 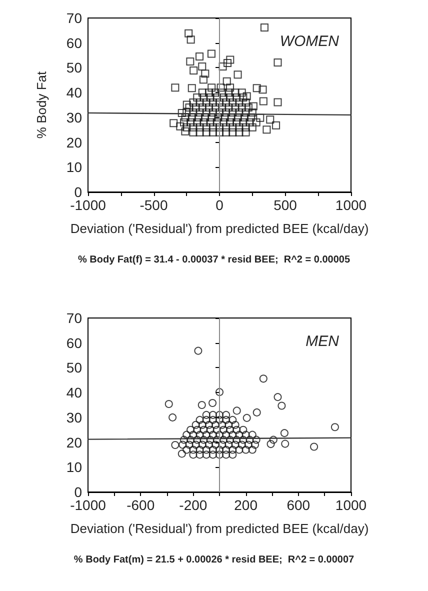 I want to click on x-tick-label: 600, so click(x=298, y=505).